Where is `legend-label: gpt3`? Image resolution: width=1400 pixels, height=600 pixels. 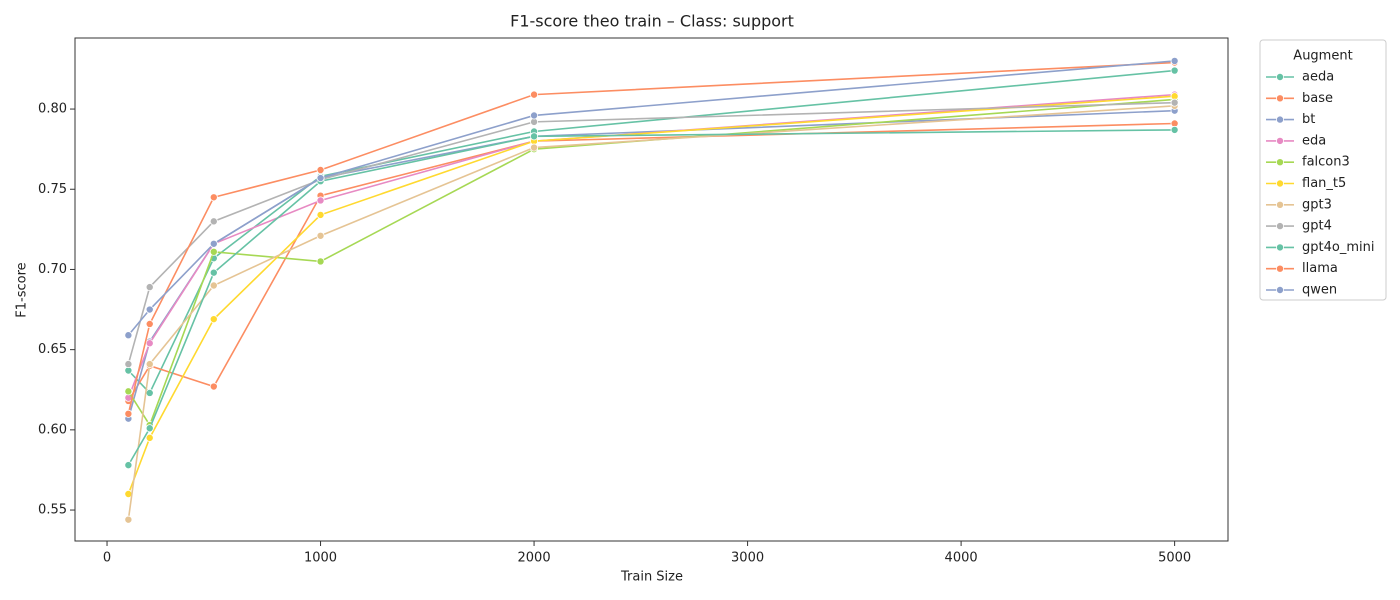 legend-label: gpt3 is located at coordinates (1317, 204).